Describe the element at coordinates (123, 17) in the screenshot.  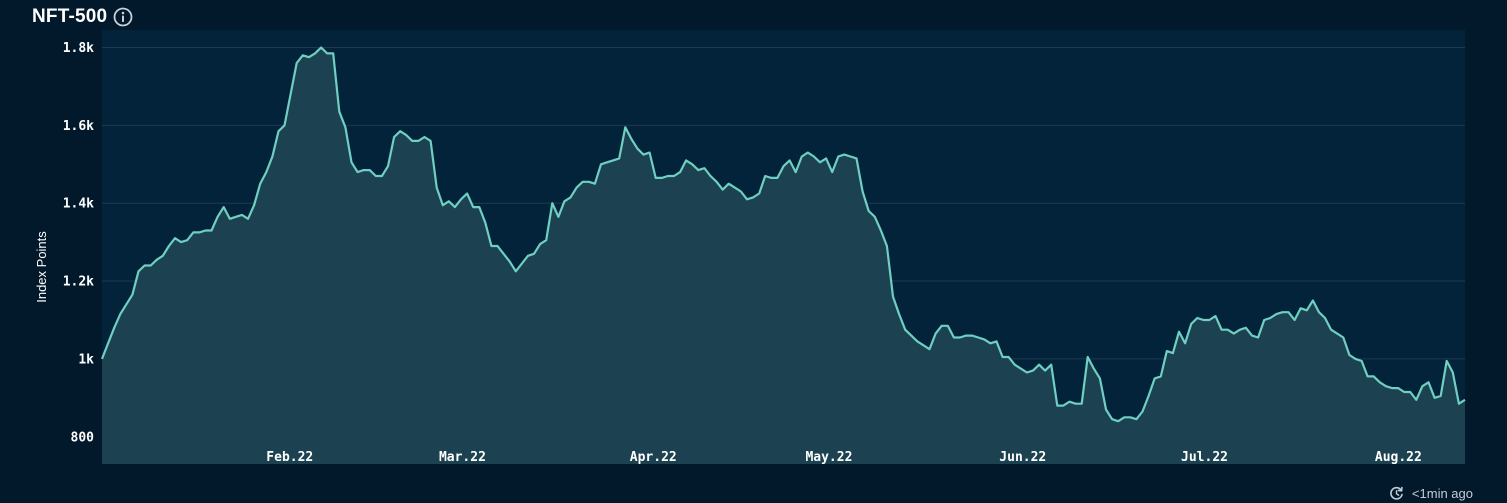
I see `info-icon` at that location.